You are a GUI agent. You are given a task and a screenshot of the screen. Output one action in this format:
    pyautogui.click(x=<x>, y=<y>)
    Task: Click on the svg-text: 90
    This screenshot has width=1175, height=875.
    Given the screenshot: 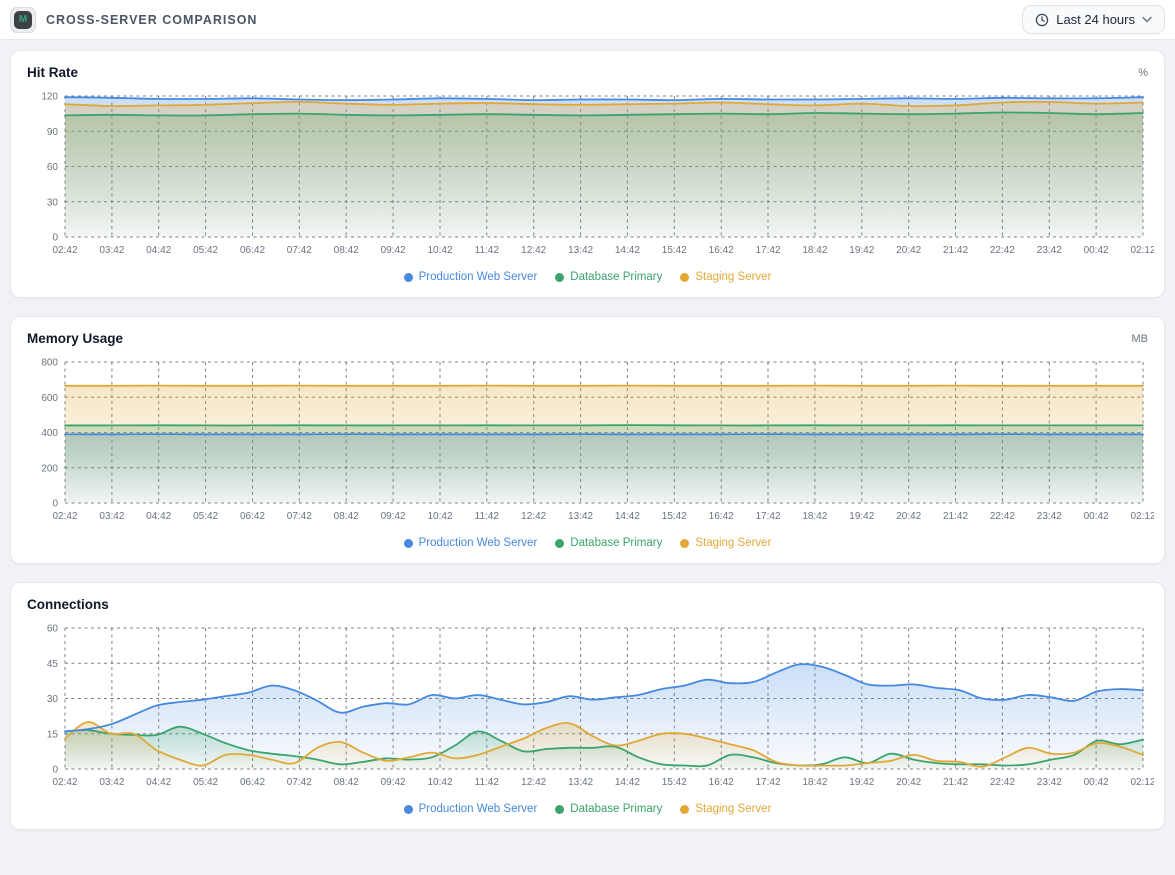 What is the action you would take?
    pyautogui.click(x=53, y=132)
    